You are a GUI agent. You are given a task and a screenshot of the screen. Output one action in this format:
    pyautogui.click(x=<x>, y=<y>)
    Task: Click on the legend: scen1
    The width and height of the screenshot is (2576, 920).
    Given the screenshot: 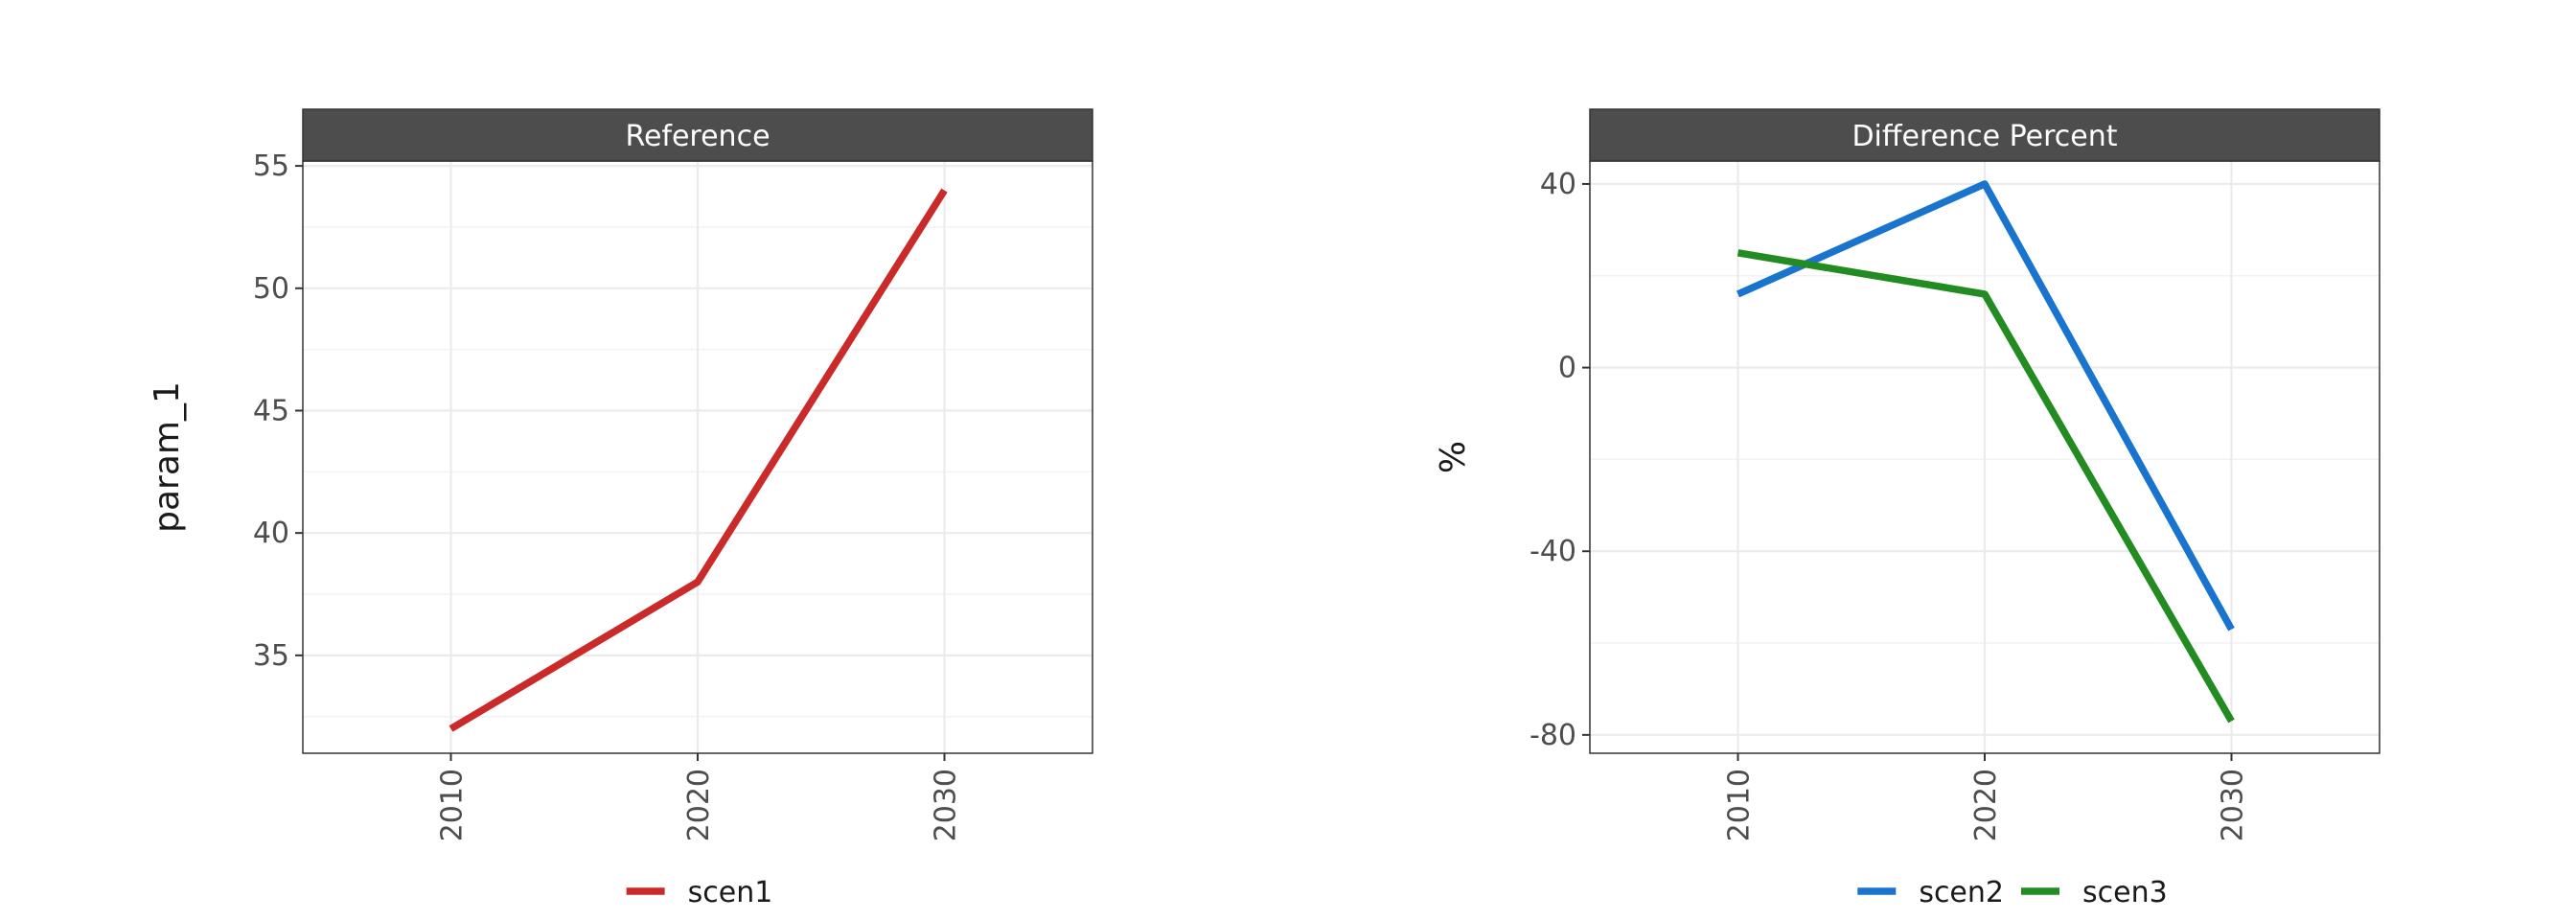 What is the action you would take?
    pyautogui.click(x=699, y=892)
    